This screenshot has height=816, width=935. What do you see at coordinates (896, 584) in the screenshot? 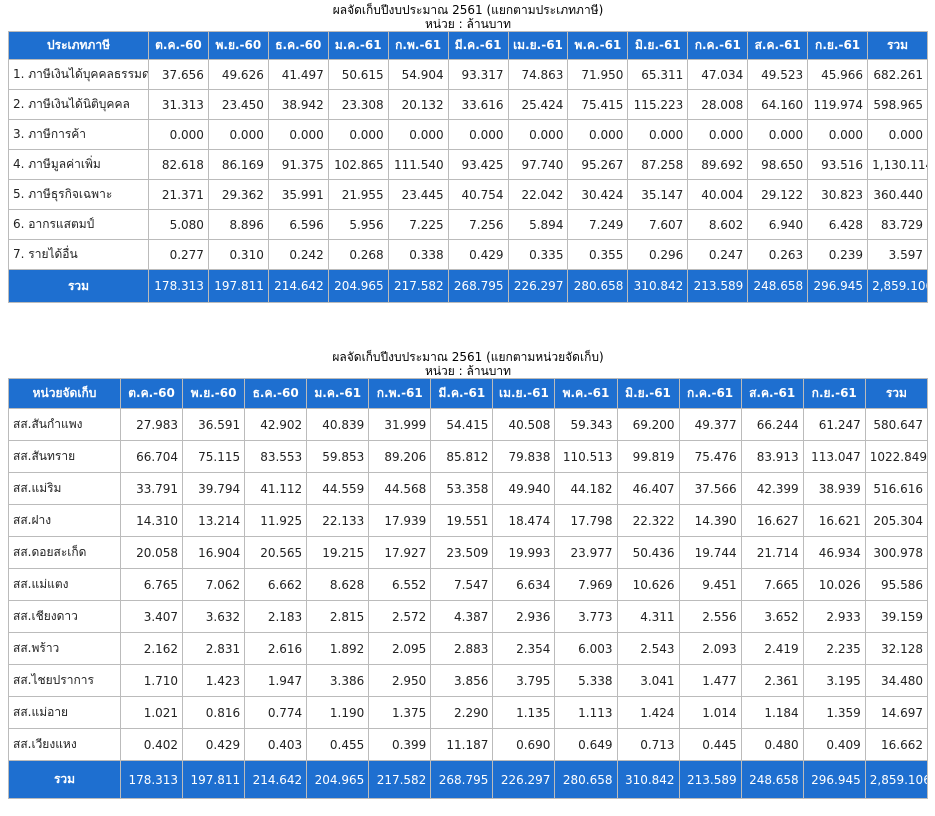
I see `value-cell: 95.586` at bounding box center [896, 584].